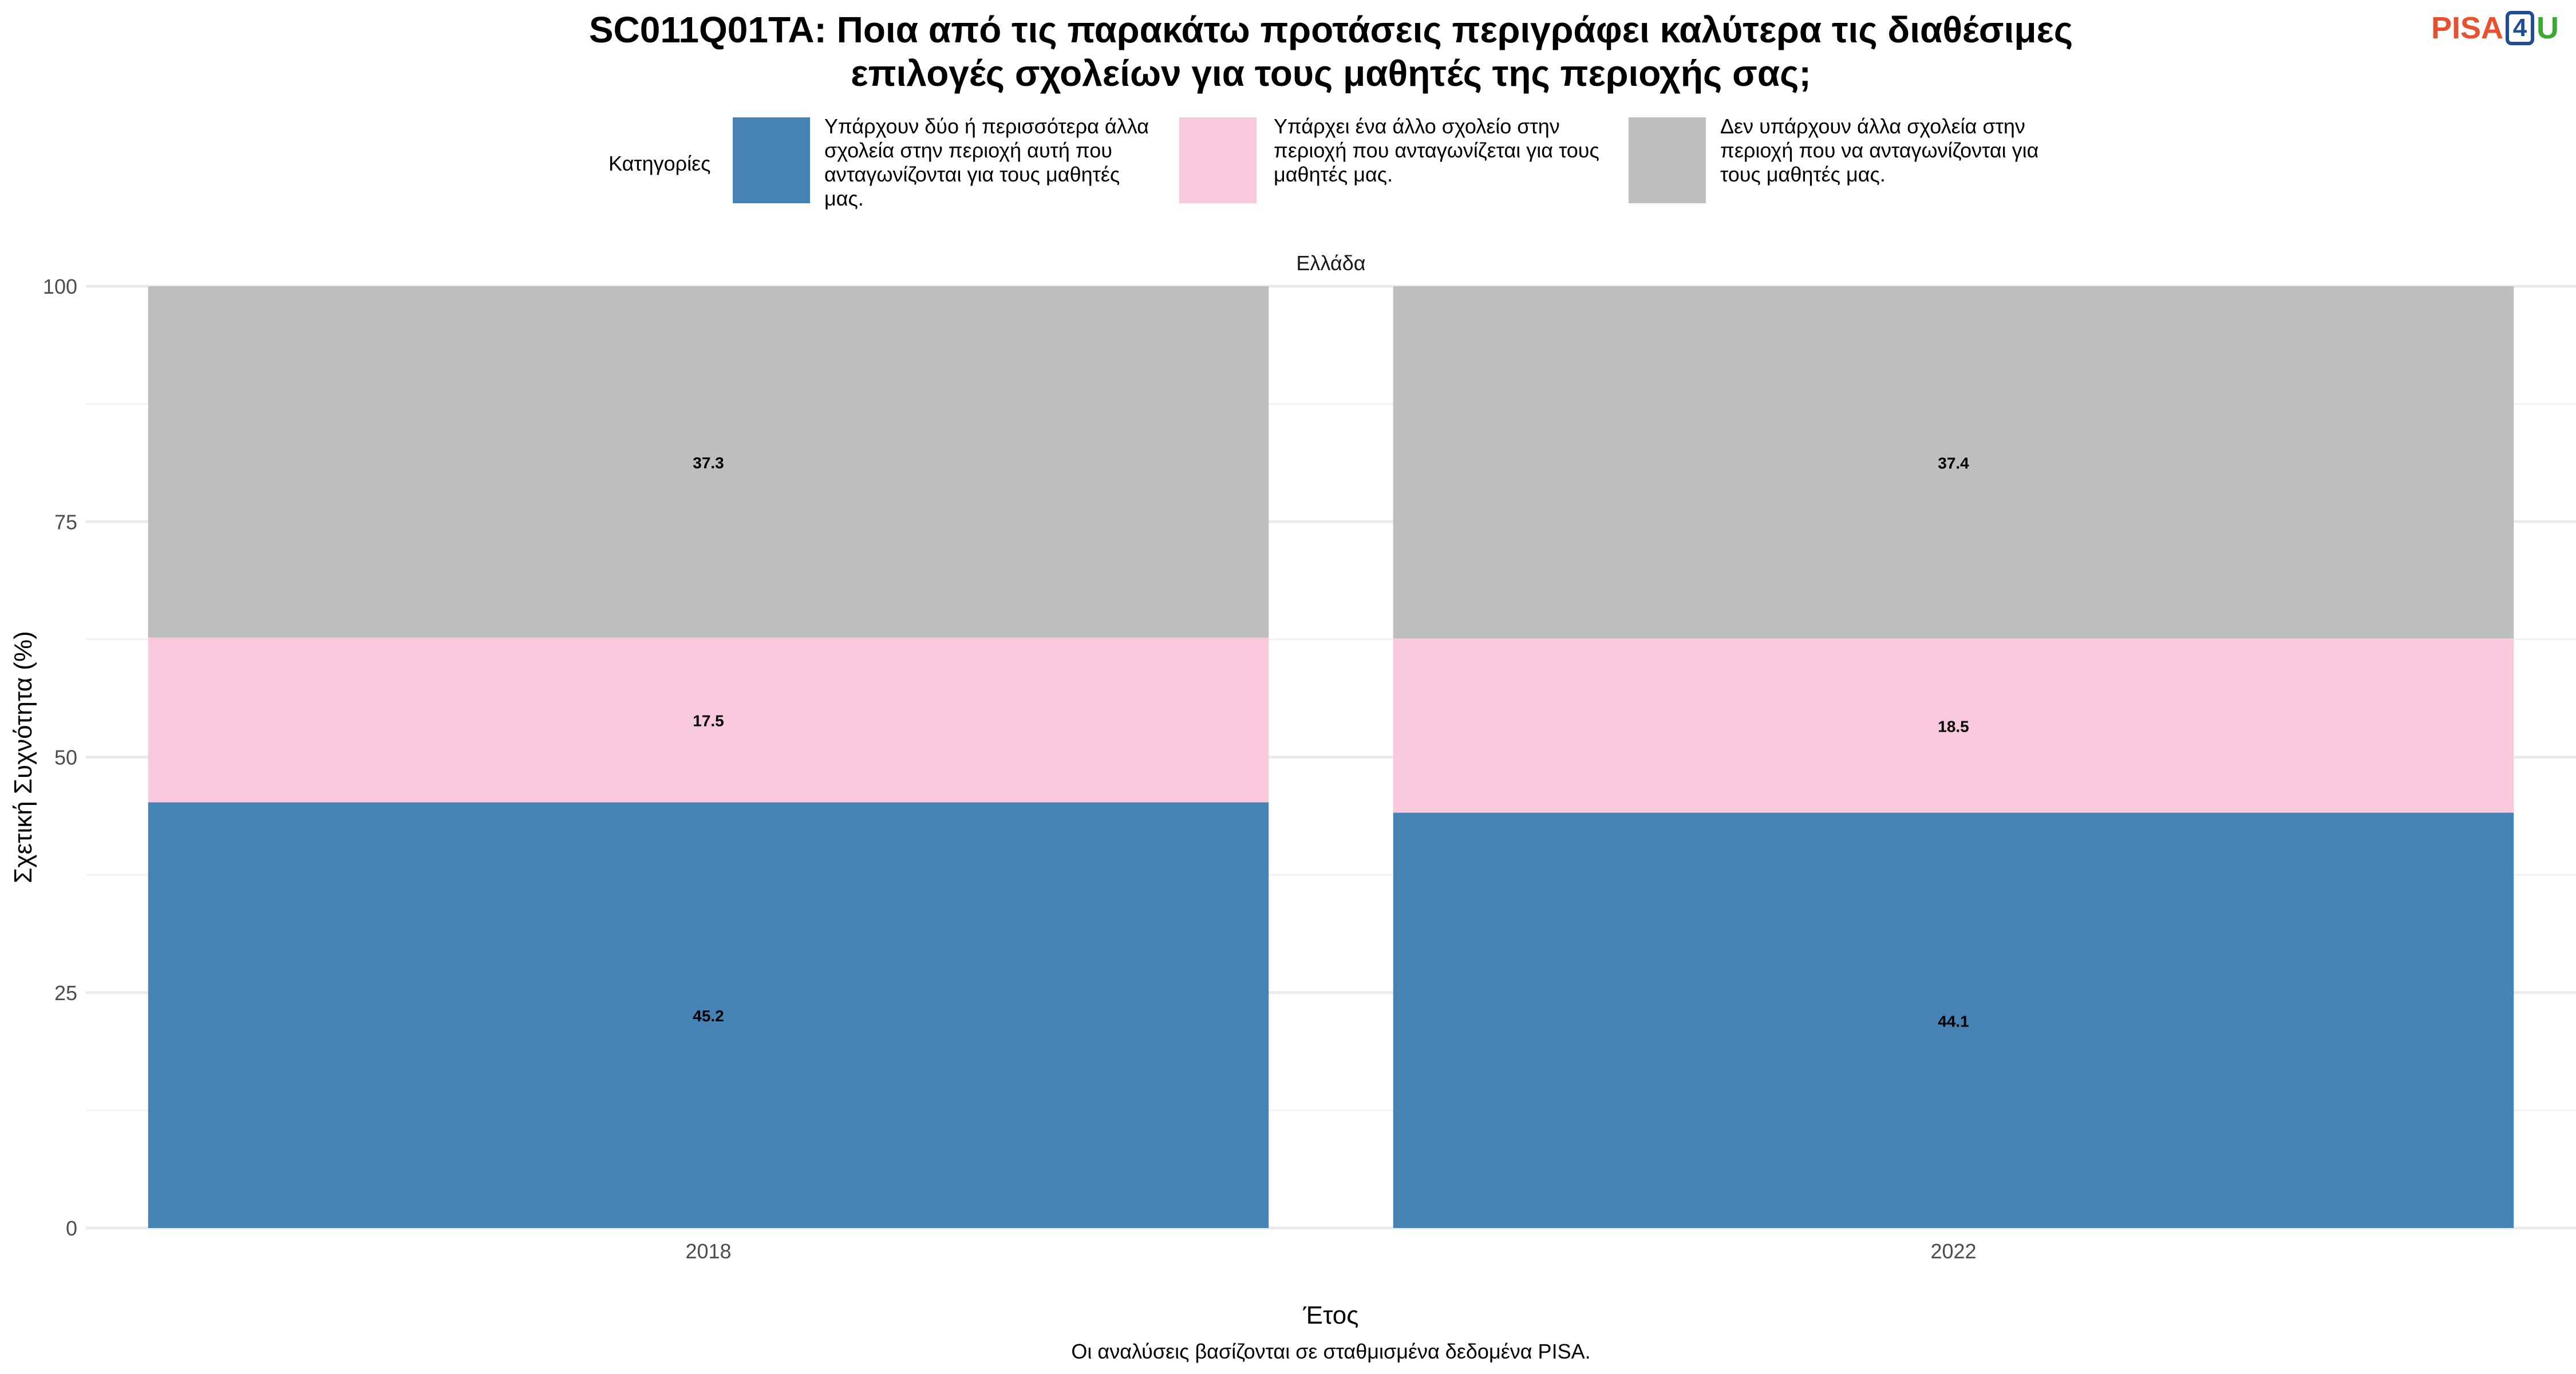 Image resolution: width=2576 pixels, height=1374 pixels. Describe the element at coordinates (2520, 28) in the screenshot. I see `logo-text-4: 4` at that location.